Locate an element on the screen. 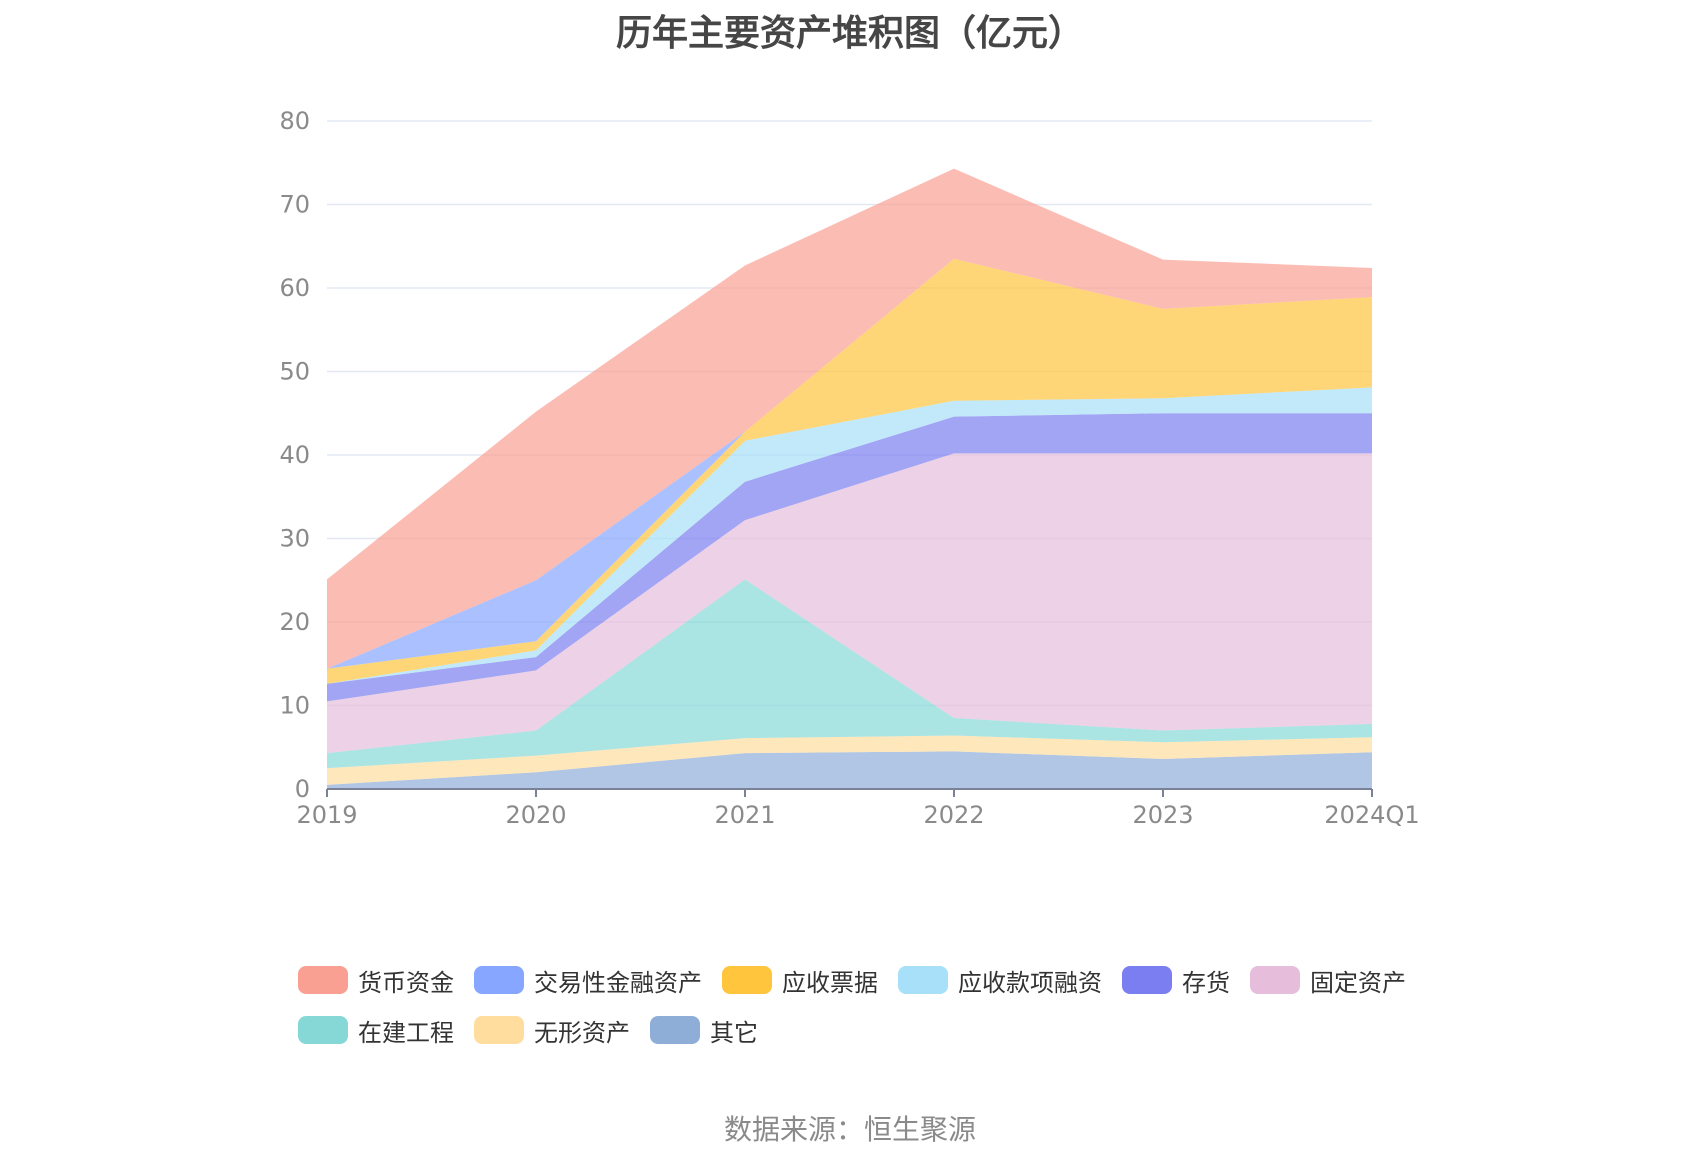 The width and height of the screenshot is (1700, 1150). x-tick-label: 2020 is located at coordinates (535, 815).